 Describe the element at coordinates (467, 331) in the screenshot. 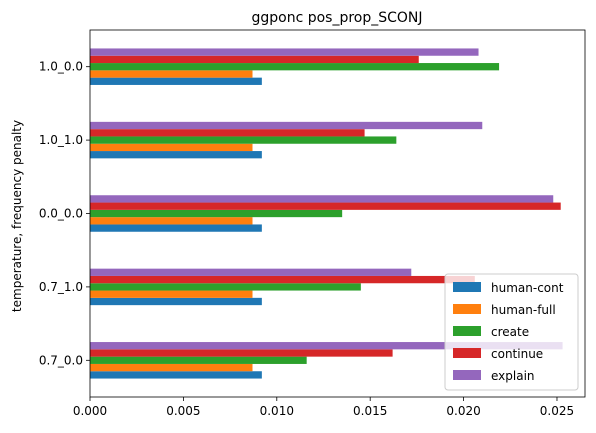

I see `legend-swatch-create` at that location.